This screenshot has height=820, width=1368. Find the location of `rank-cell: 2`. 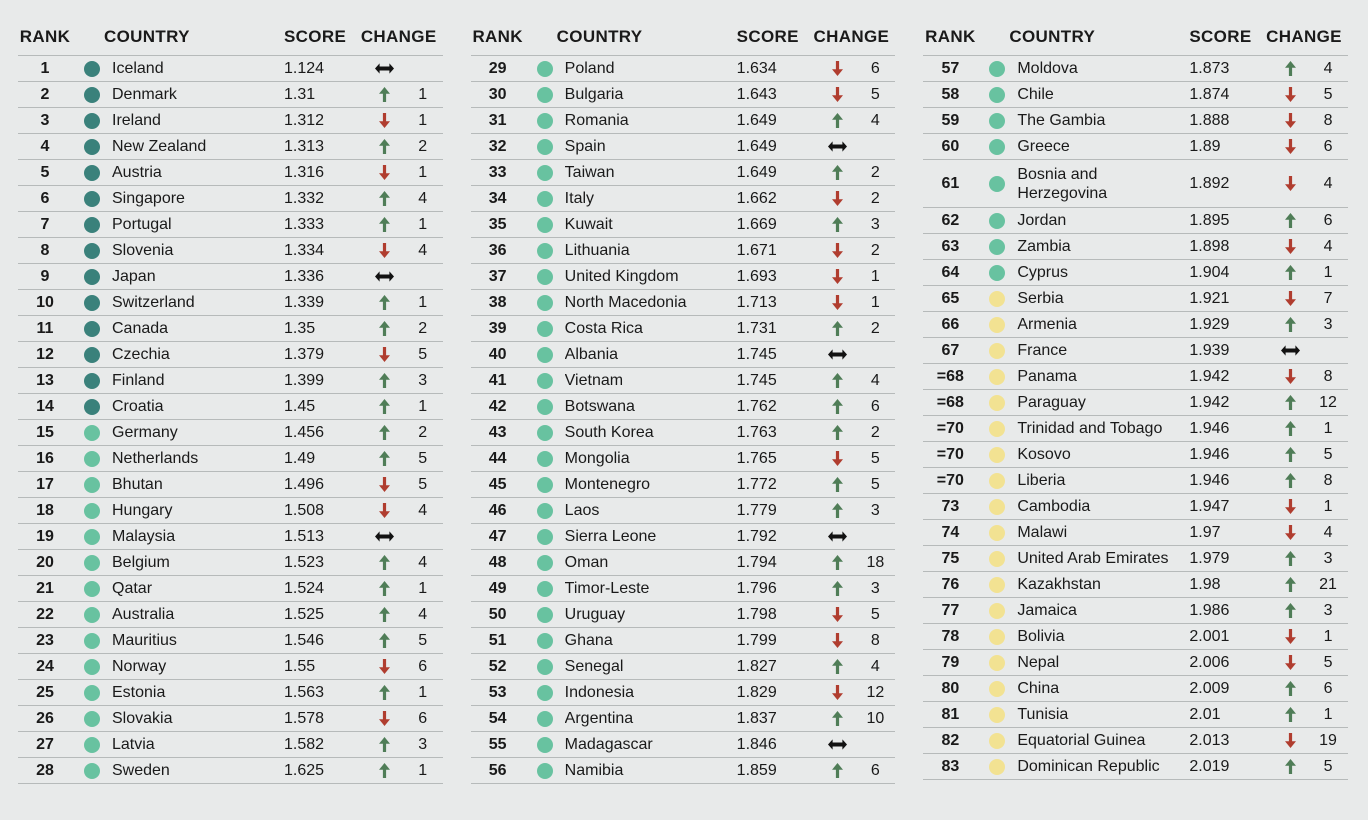

rank-cell: 2 is located at coordinates (45, 94).